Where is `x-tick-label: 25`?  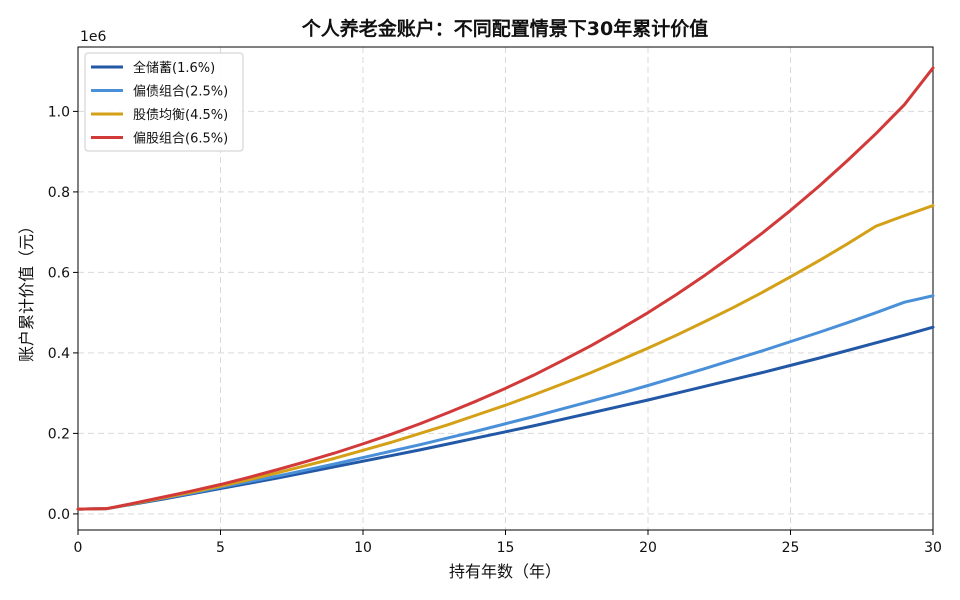
x-tick-label: 25 is located at coordinates (791, 548).